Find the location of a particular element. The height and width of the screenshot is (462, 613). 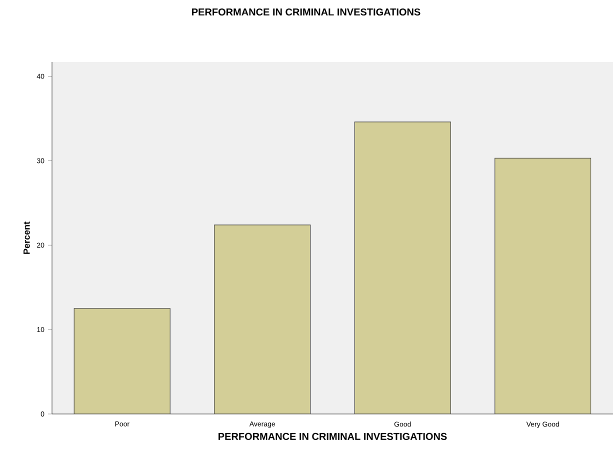

x-axis-title: PERFORMANCE IN CRIMINAL INVESTIGATIONS is located at coordinates (332, 436).